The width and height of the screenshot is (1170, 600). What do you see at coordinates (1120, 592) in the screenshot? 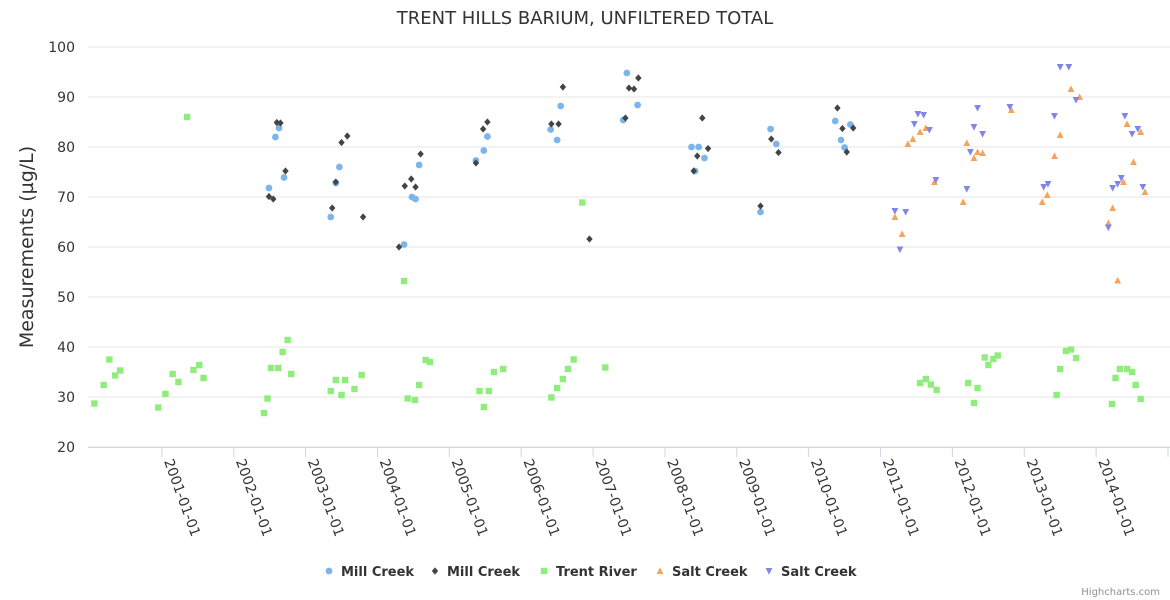
I see `credits-link: Highcharts.com` at bounding box center [1120, 592].